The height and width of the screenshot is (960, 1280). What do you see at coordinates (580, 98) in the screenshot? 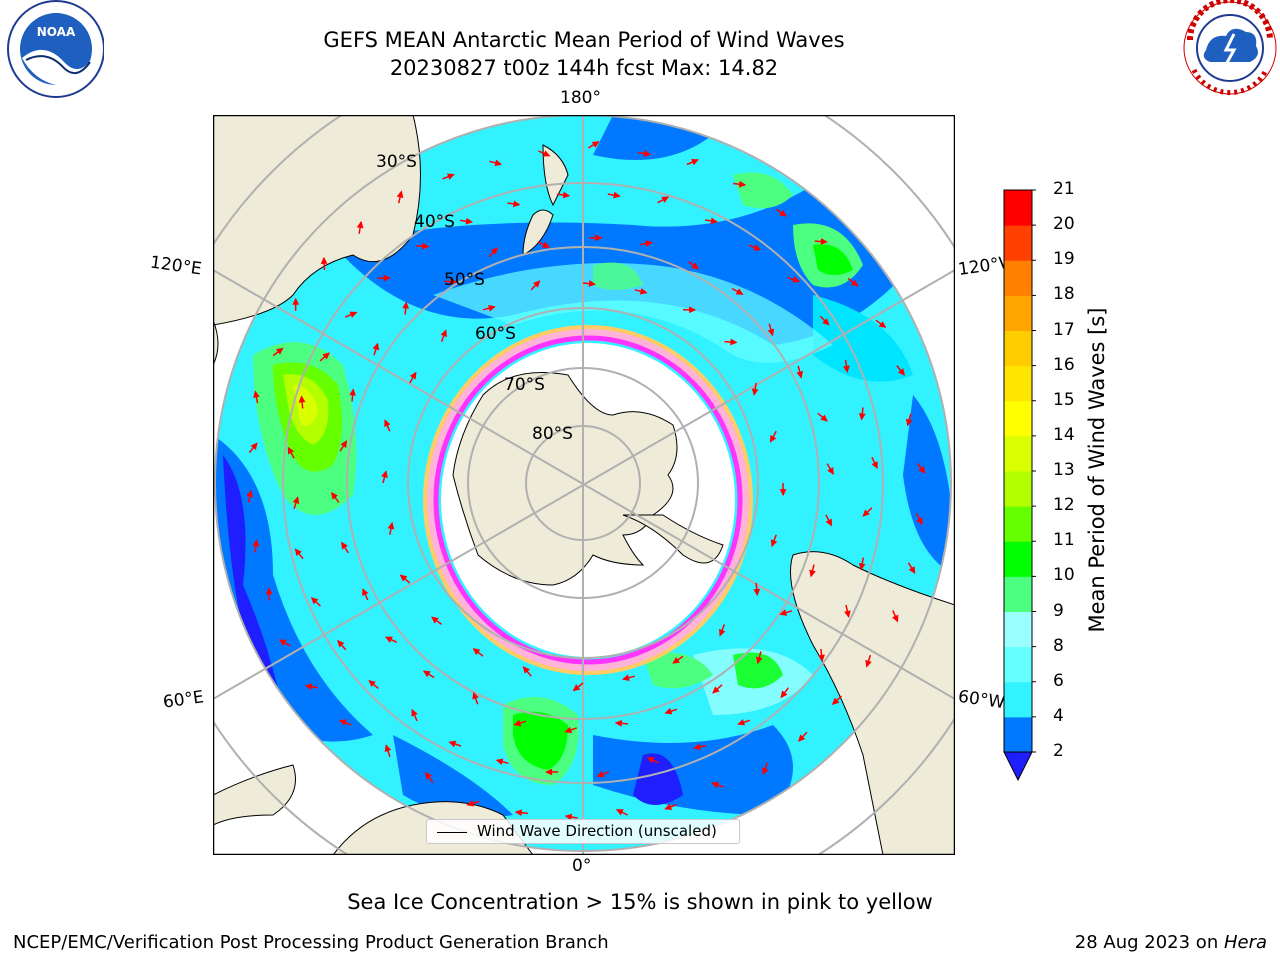
I see `lon-label-180: 180°` at bounding box center [580, 98].